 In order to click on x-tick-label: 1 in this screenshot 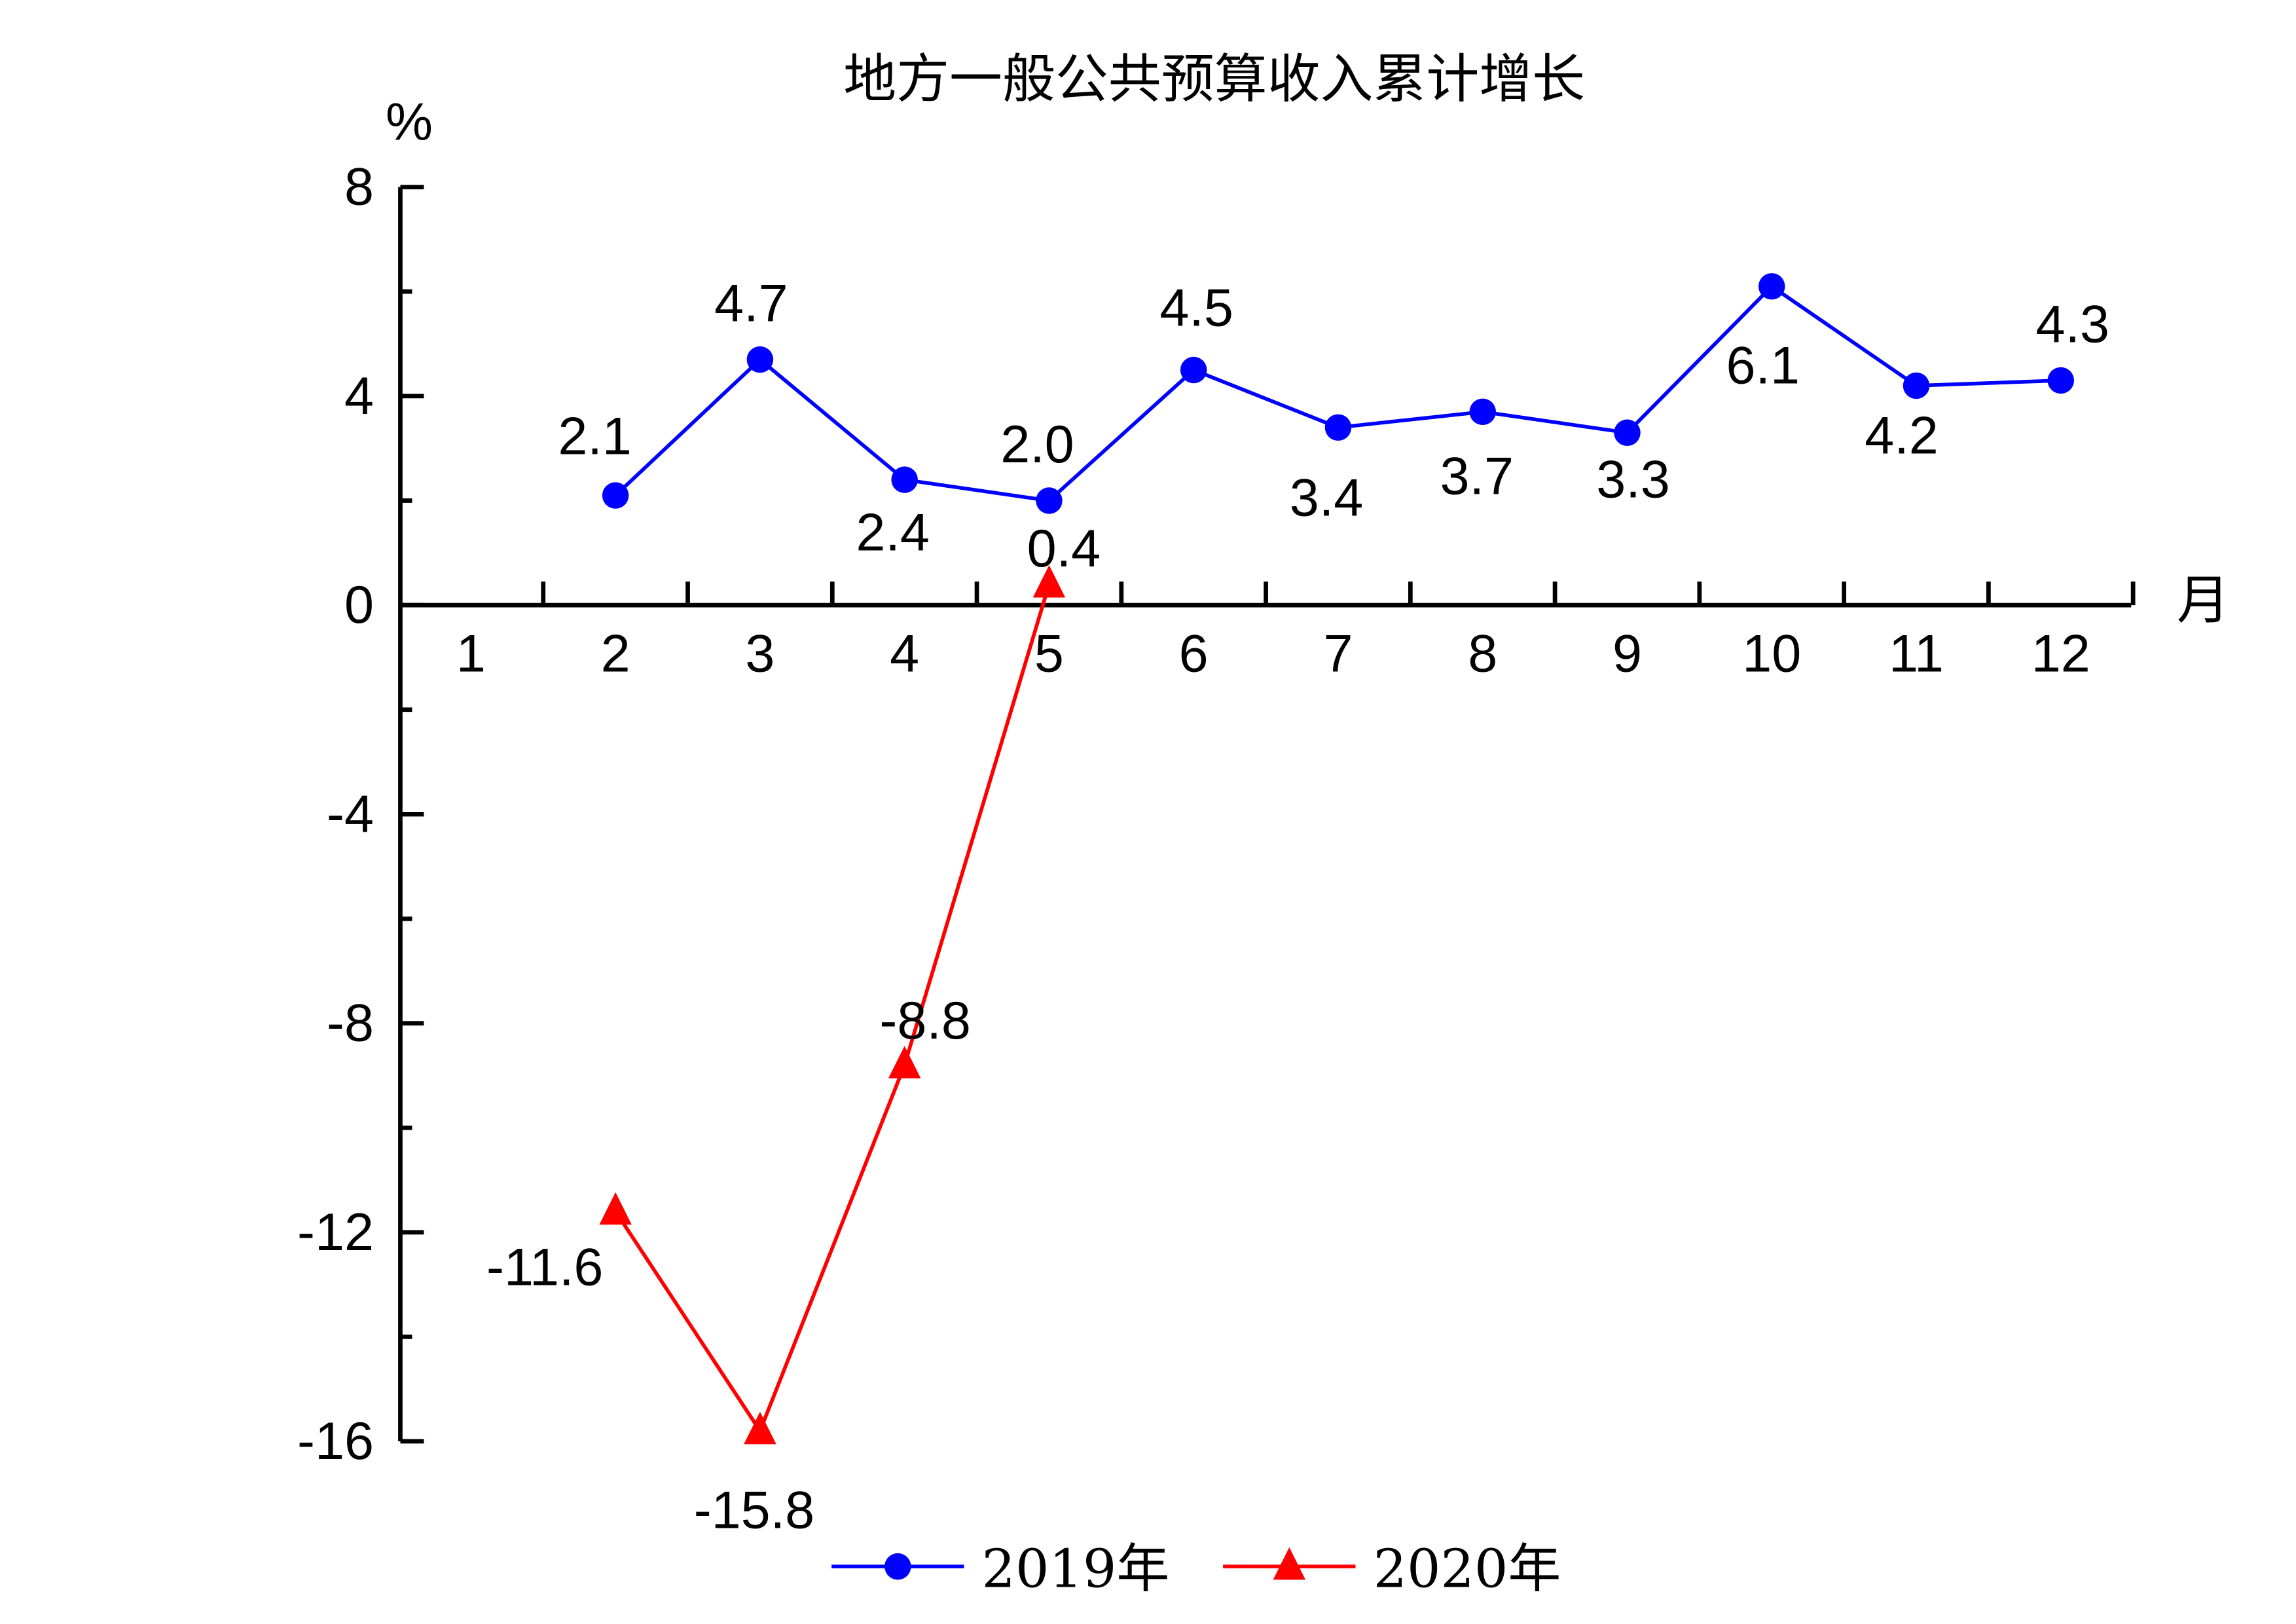, I will do `click(471, 653)`.